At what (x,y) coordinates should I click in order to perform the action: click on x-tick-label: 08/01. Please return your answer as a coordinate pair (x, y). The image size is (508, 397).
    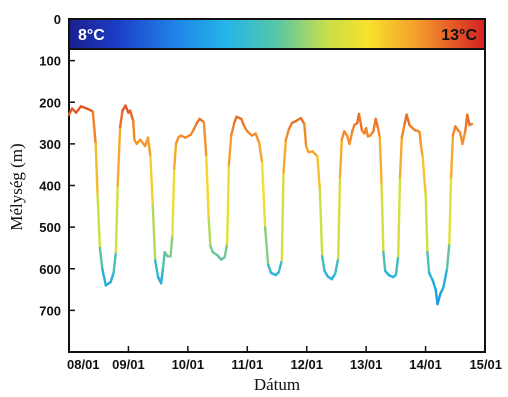
    Looking at the image, I should click on (83, 364).